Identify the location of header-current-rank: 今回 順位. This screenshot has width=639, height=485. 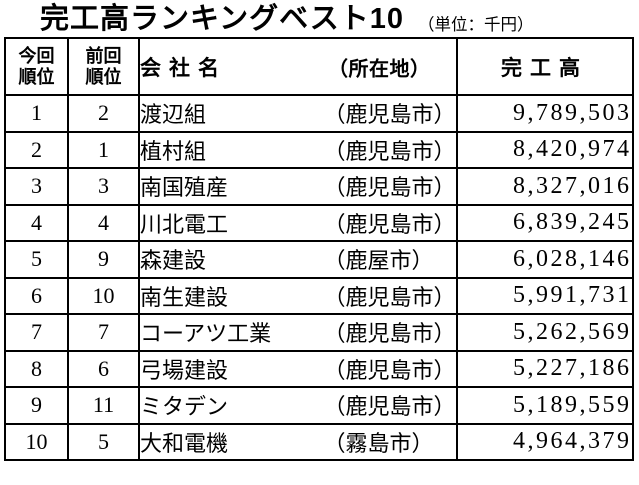
(36, 66).